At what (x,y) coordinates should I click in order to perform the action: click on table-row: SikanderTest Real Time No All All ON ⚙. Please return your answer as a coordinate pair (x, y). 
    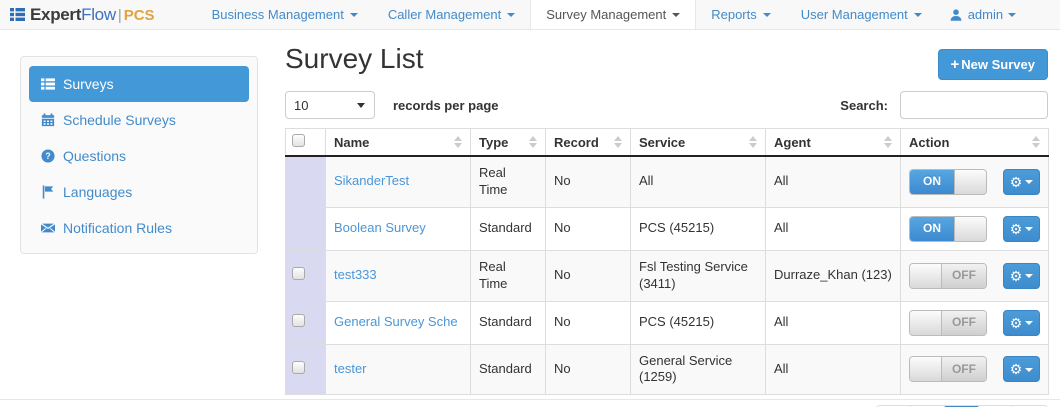
    Looking at the image, I should click on (667, 181).